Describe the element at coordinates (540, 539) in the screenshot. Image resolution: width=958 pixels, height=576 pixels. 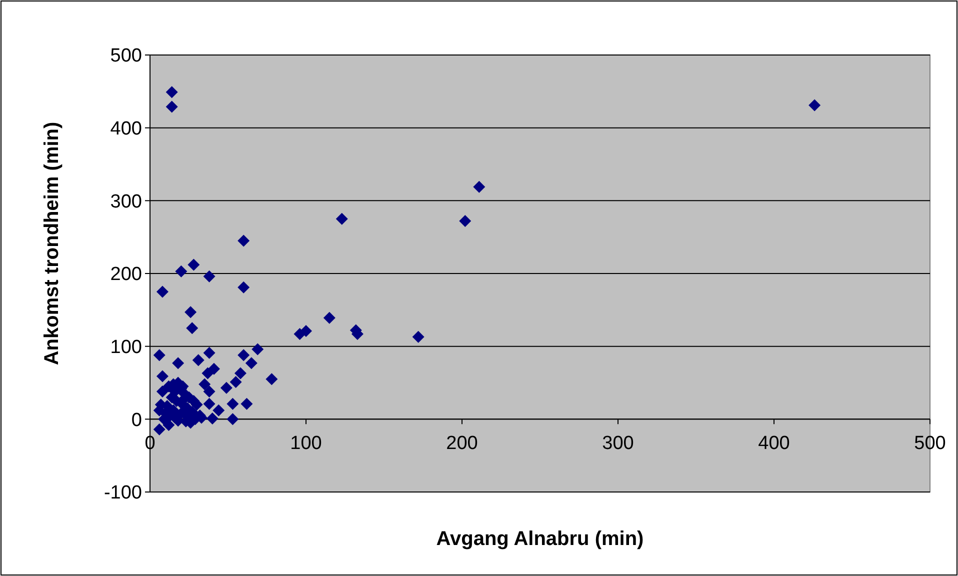
I see `x-axis-title: Avgang Alnabru (min)` at that location.